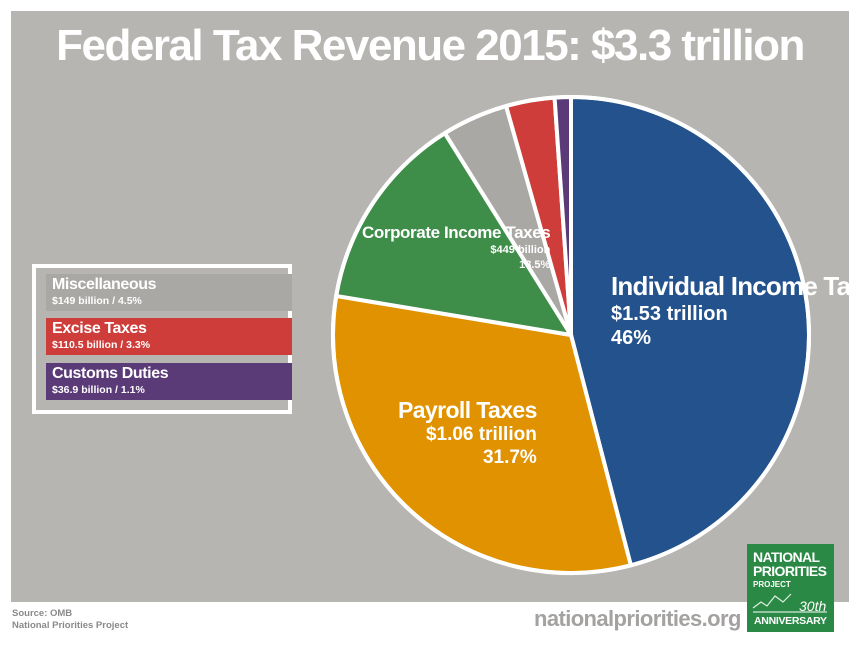 Image resolution: width=860 pixels, height=645 pixels. I want to click on slice-percent: 46%, so click(631, 337).